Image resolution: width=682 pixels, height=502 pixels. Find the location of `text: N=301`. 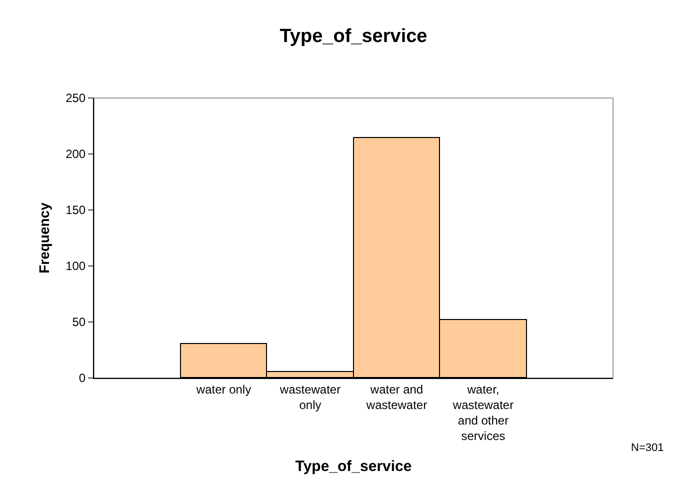

text: N=301 is located at coordinates (647, 448).